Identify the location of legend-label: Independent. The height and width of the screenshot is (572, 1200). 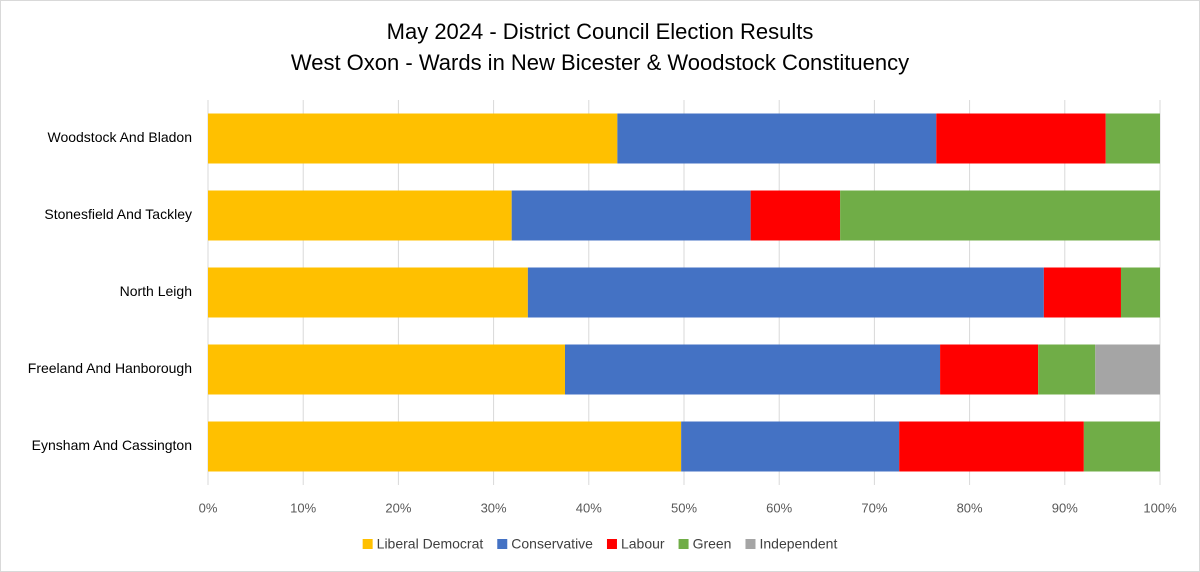
(798, 544).